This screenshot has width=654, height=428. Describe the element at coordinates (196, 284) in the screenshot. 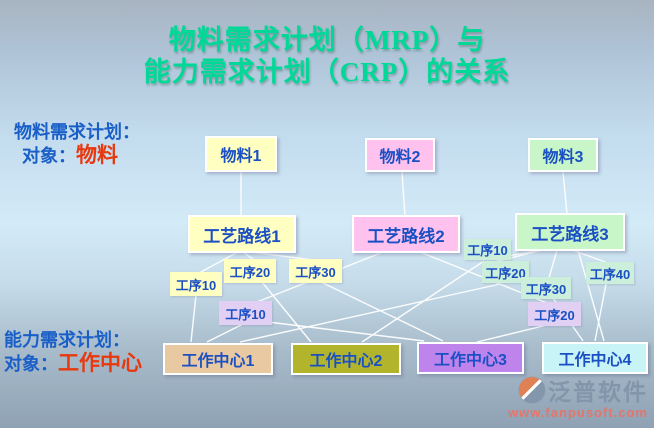

I see `route1-operation-10-tag: 工序10` at that location.